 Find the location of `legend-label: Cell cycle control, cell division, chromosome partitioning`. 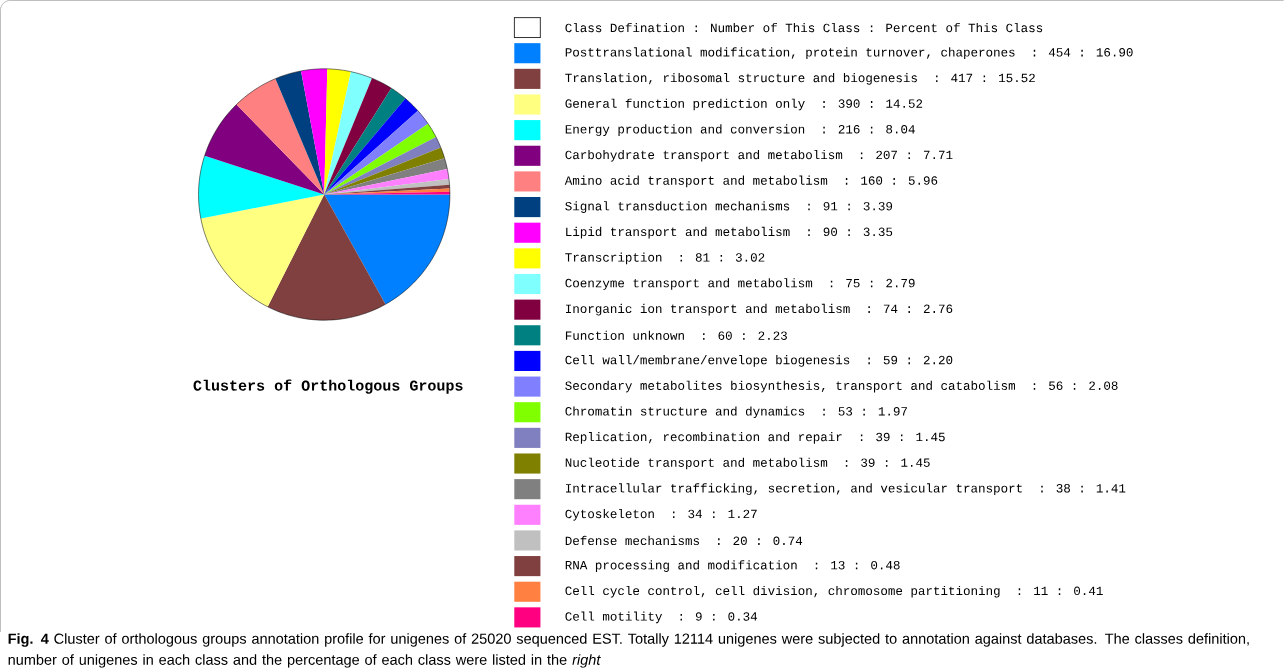

legend-label: Cell cycle control, cell division, chromosome partitioning is located at coordinates (782, 592).